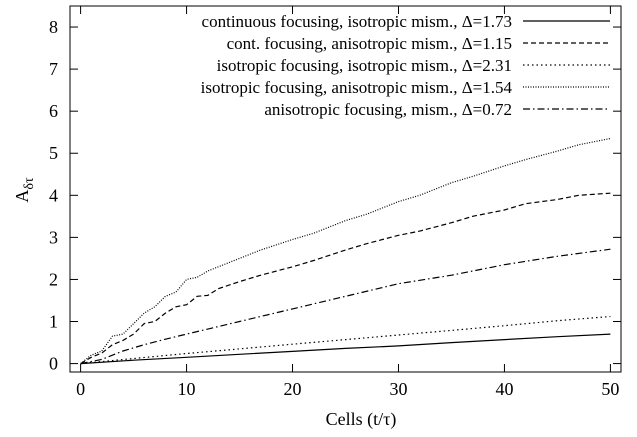  I want to click on y-tick-label: 6, so click(53, 111).